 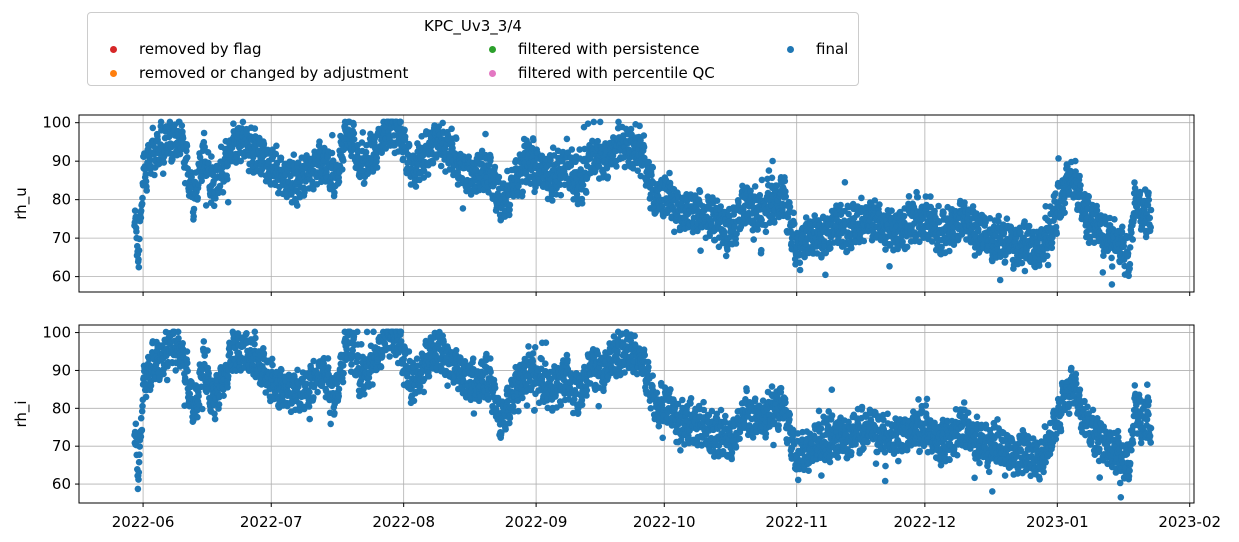 I want to click on legend-marker, so click(x=492, y=49).